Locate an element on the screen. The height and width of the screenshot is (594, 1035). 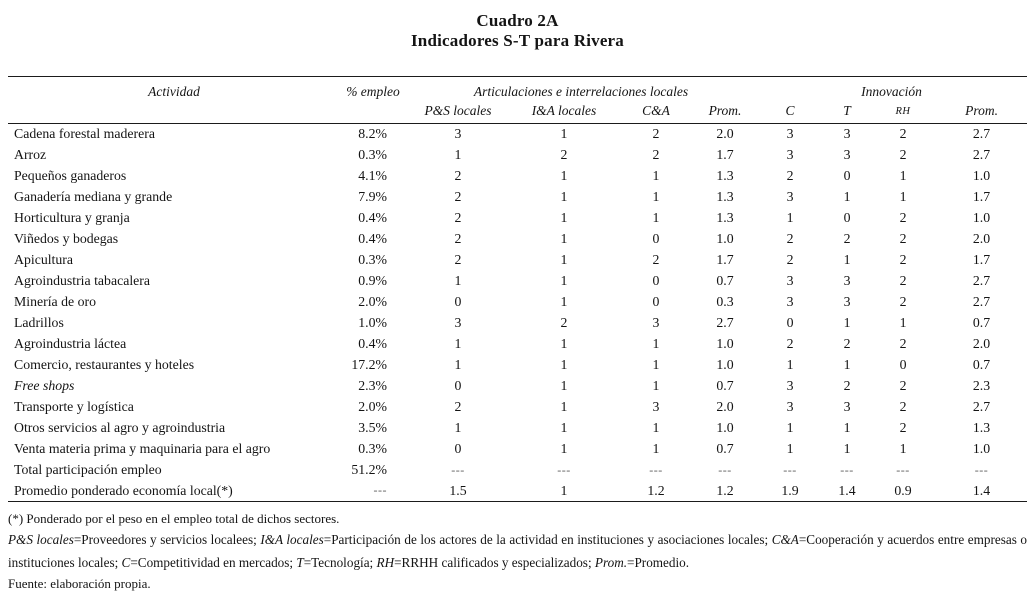
value-cell: 1.4 is located at coordinates (981, 490).